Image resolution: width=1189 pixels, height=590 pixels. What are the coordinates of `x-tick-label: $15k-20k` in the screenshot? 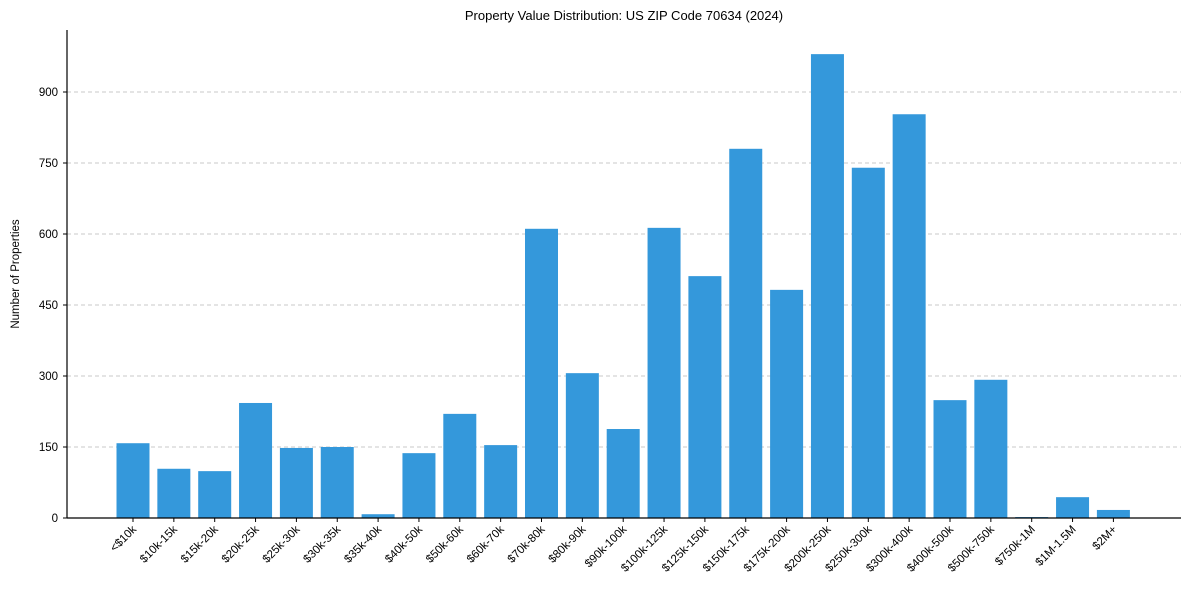 It's located at (200, 544).